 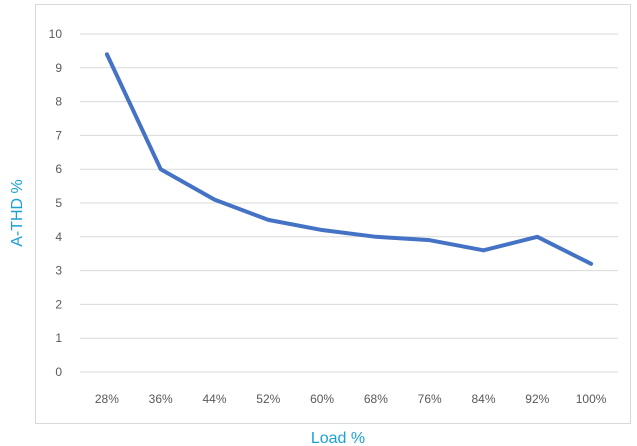 I want to click on x-tick-label: 92%, so click(x=537, y=399).